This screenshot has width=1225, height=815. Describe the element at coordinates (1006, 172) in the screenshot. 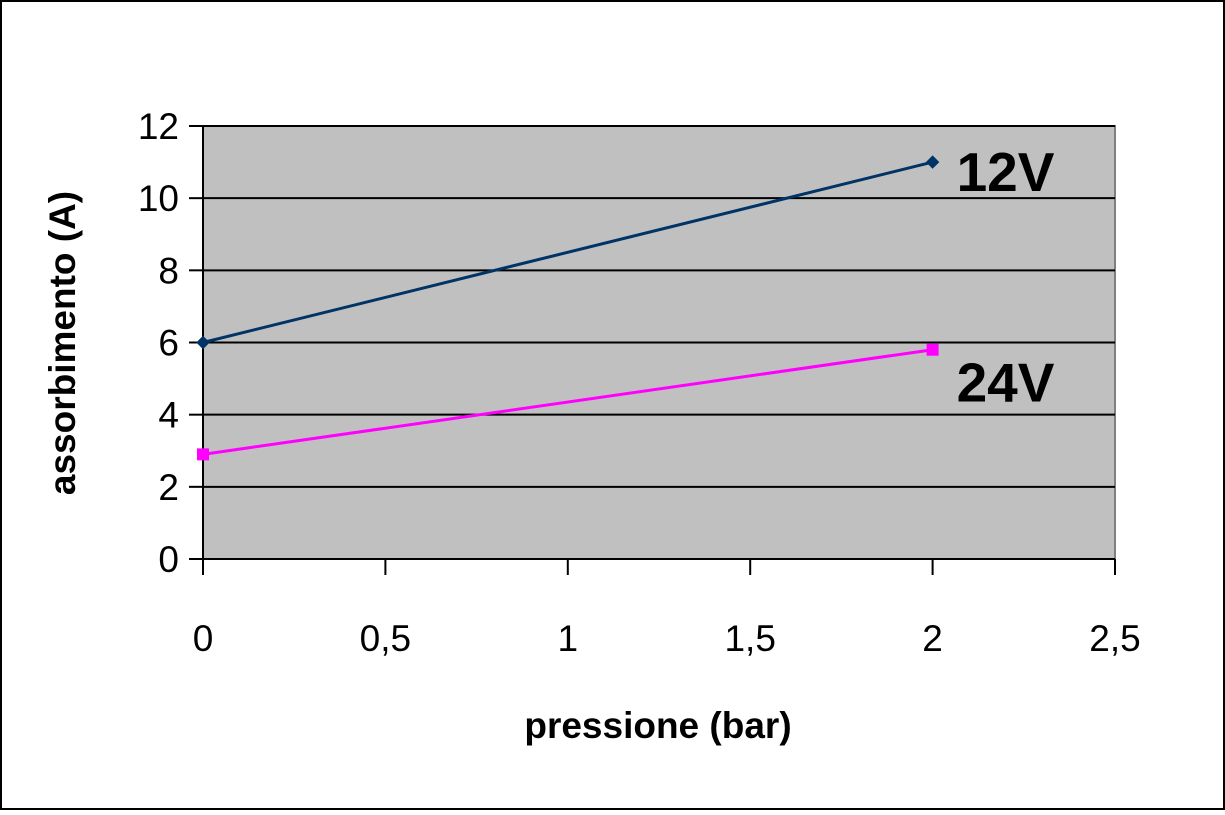

I see `series-label-12V: 12V` at that location.